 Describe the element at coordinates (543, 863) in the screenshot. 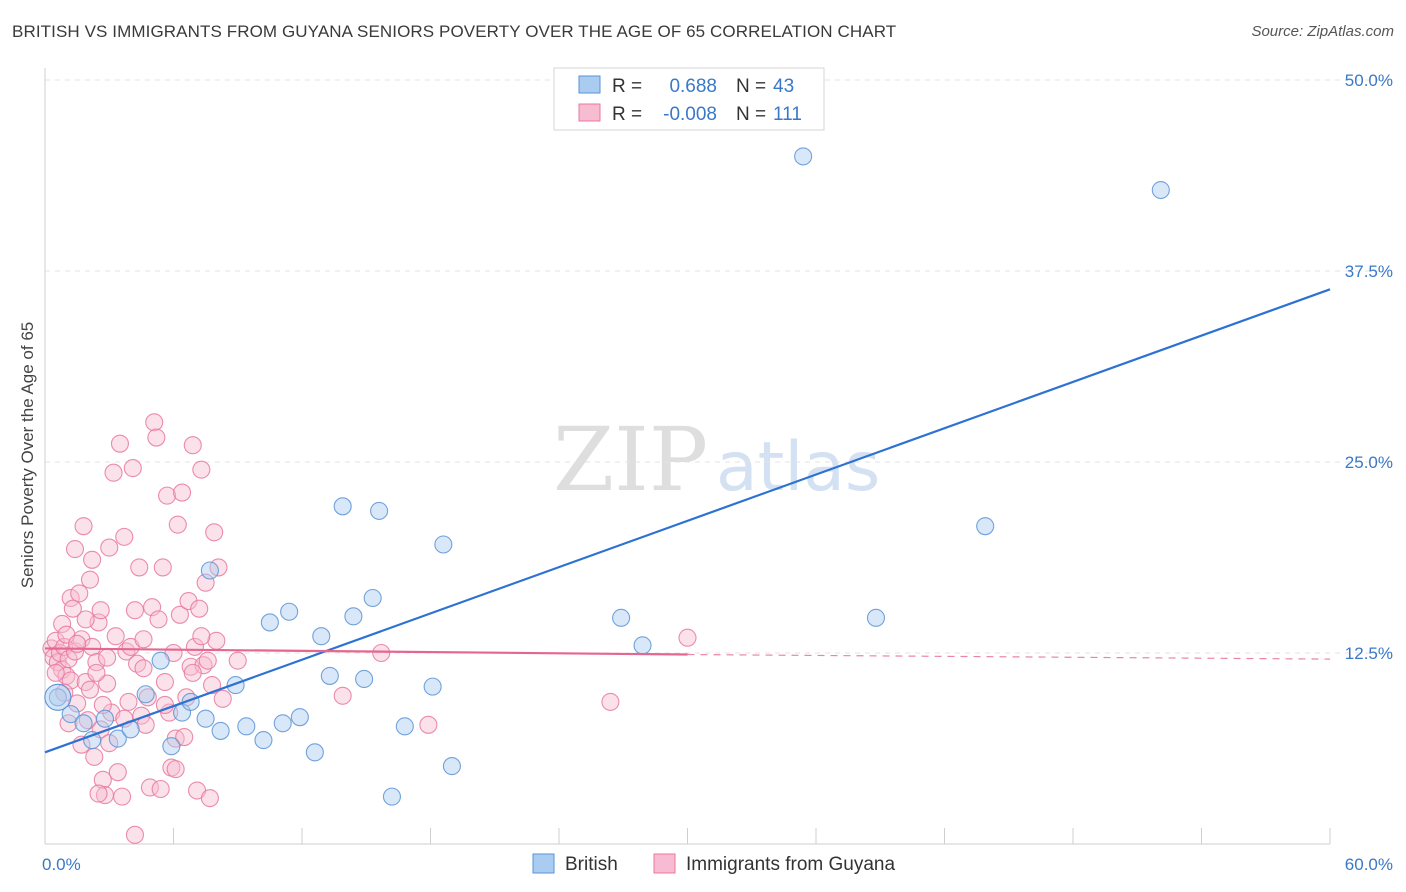

I see `bottom-legend-swatch-british` at that location.